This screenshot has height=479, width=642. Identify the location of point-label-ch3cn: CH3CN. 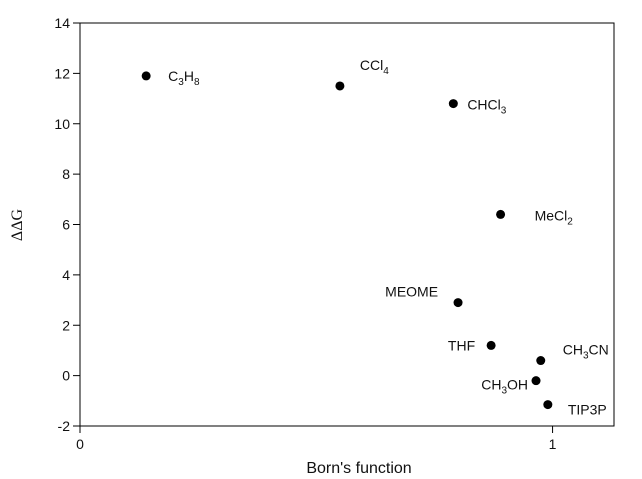
(586, 352).